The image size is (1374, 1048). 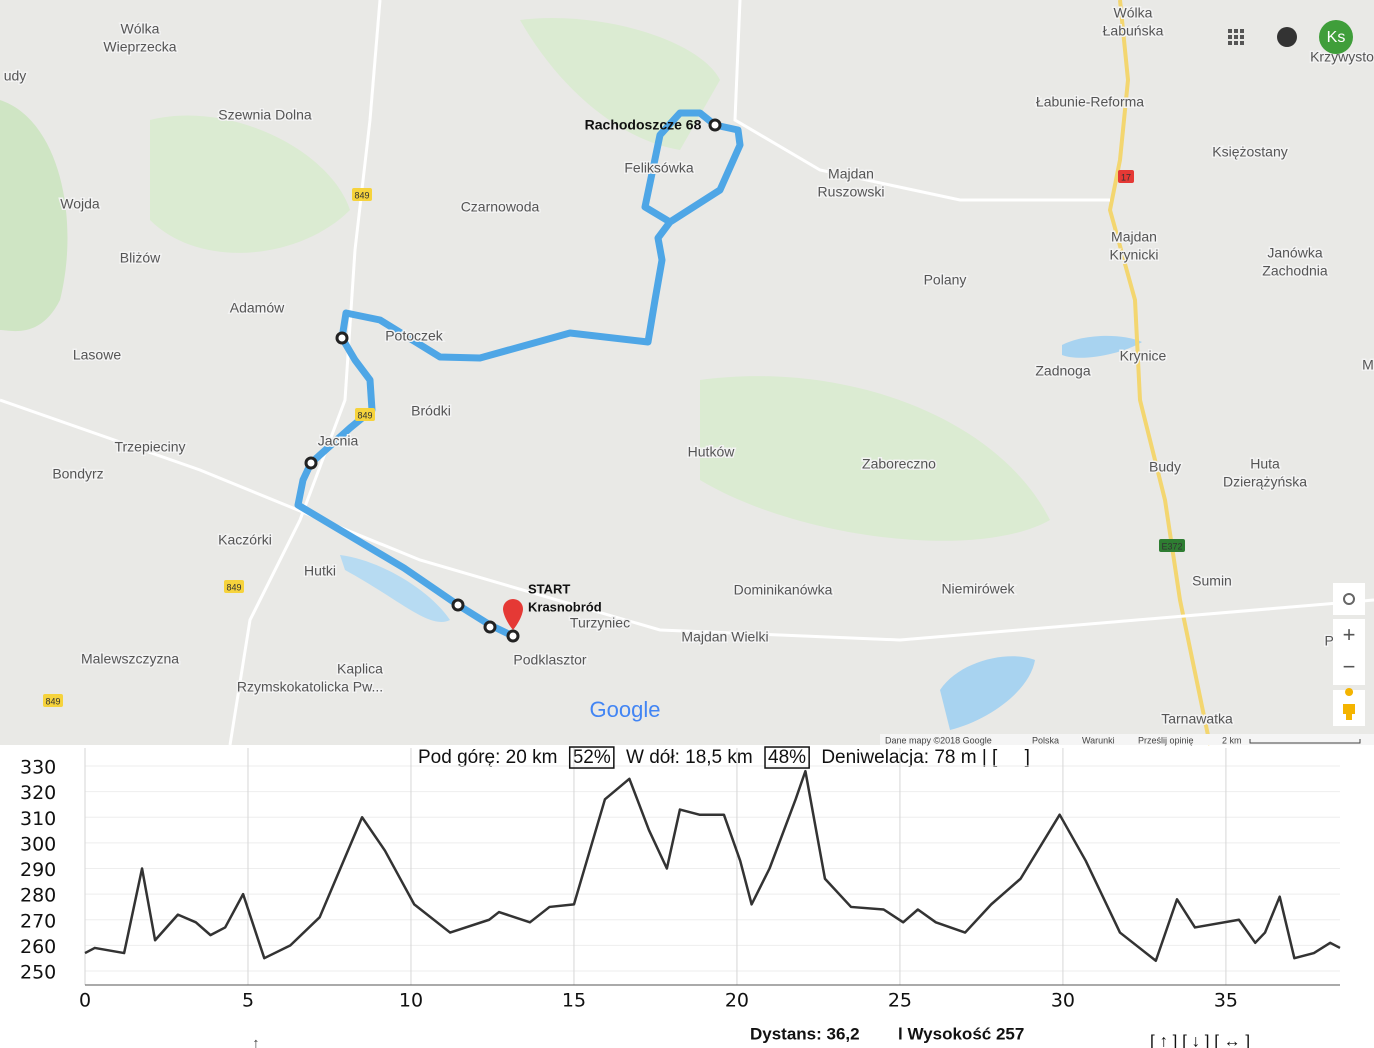 What do you see at coordinates (38, 947) in the screenshot?
I see `y-tick-label: 260` at bounding box center [38, 947].